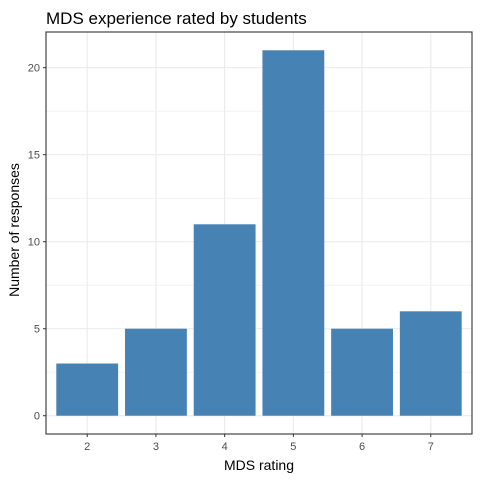 This screenshot has height=480, width=480. I want to click on y-tick-label: 20, so click(34, 69).